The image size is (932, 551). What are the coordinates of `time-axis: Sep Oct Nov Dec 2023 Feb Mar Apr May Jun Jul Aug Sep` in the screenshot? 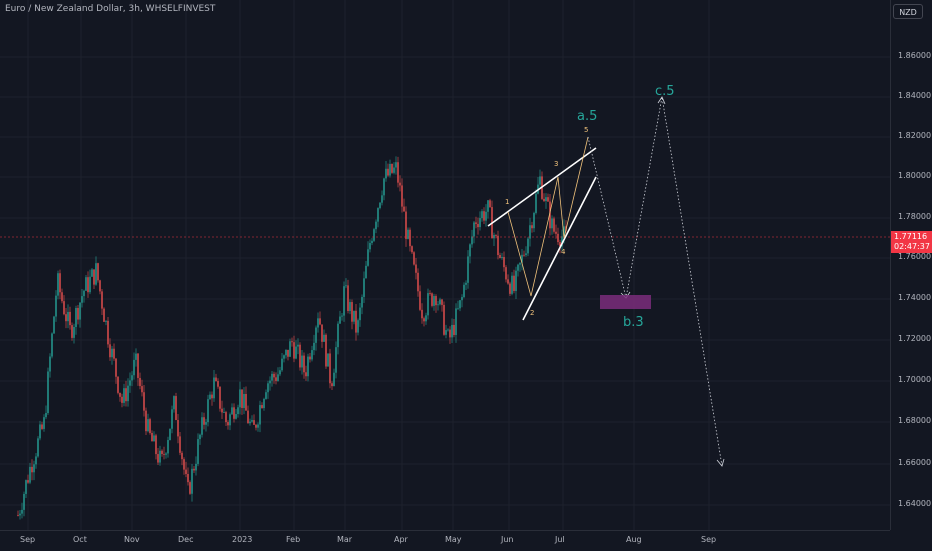 It's located at (445, 540).